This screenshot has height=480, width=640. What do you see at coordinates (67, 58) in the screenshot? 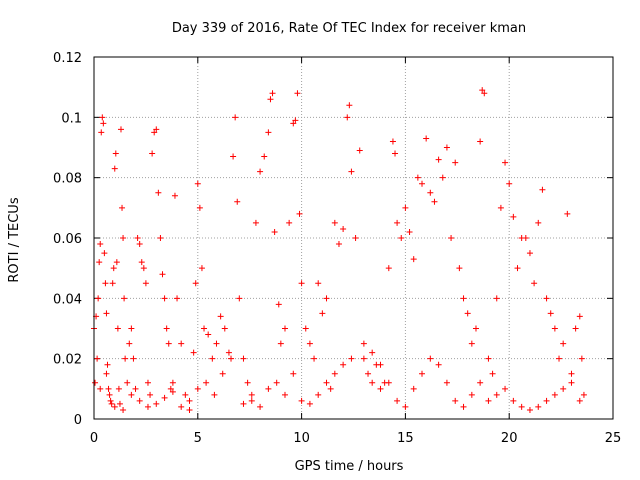
I see `y-tick-label: 0.12` at bounding box center [67, 58].